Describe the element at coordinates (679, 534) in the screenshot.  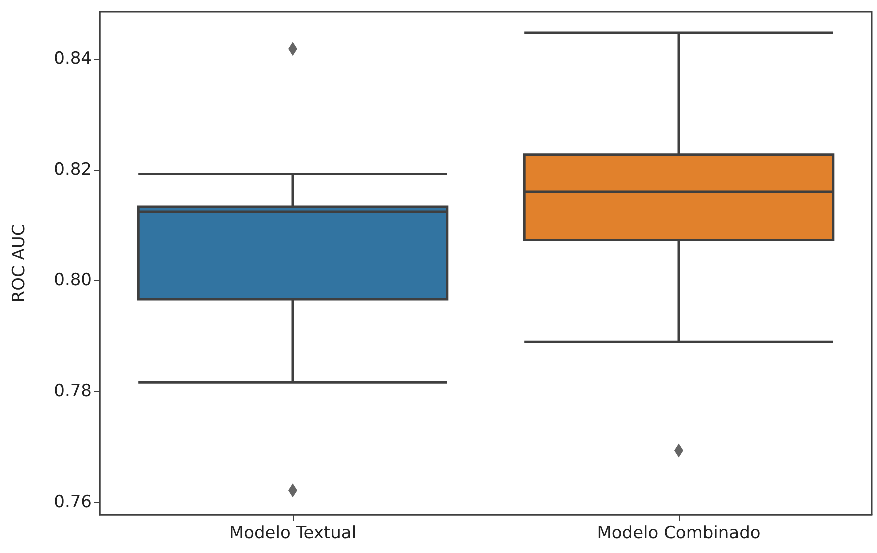
I see `x-tick-label: Modelo Combinado` at that location.